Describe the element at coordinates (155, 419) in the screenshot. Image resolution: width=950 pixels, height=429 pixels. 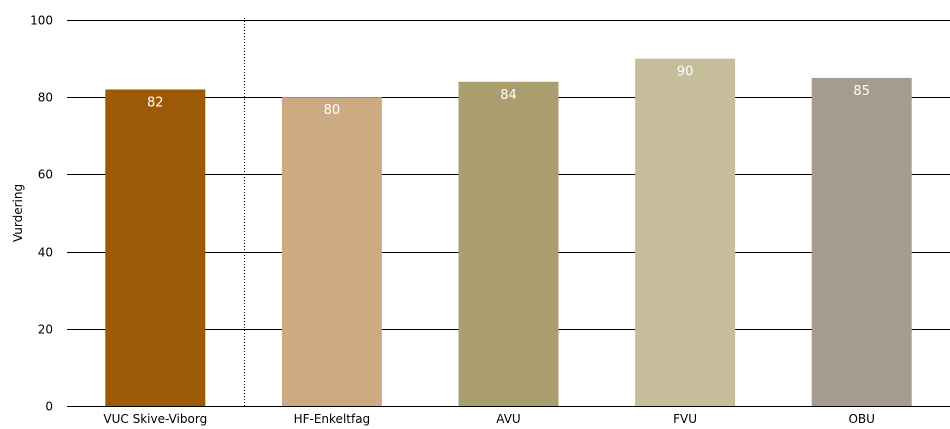
I see `x-category-label: VUC Skive-Viborg` at that location.